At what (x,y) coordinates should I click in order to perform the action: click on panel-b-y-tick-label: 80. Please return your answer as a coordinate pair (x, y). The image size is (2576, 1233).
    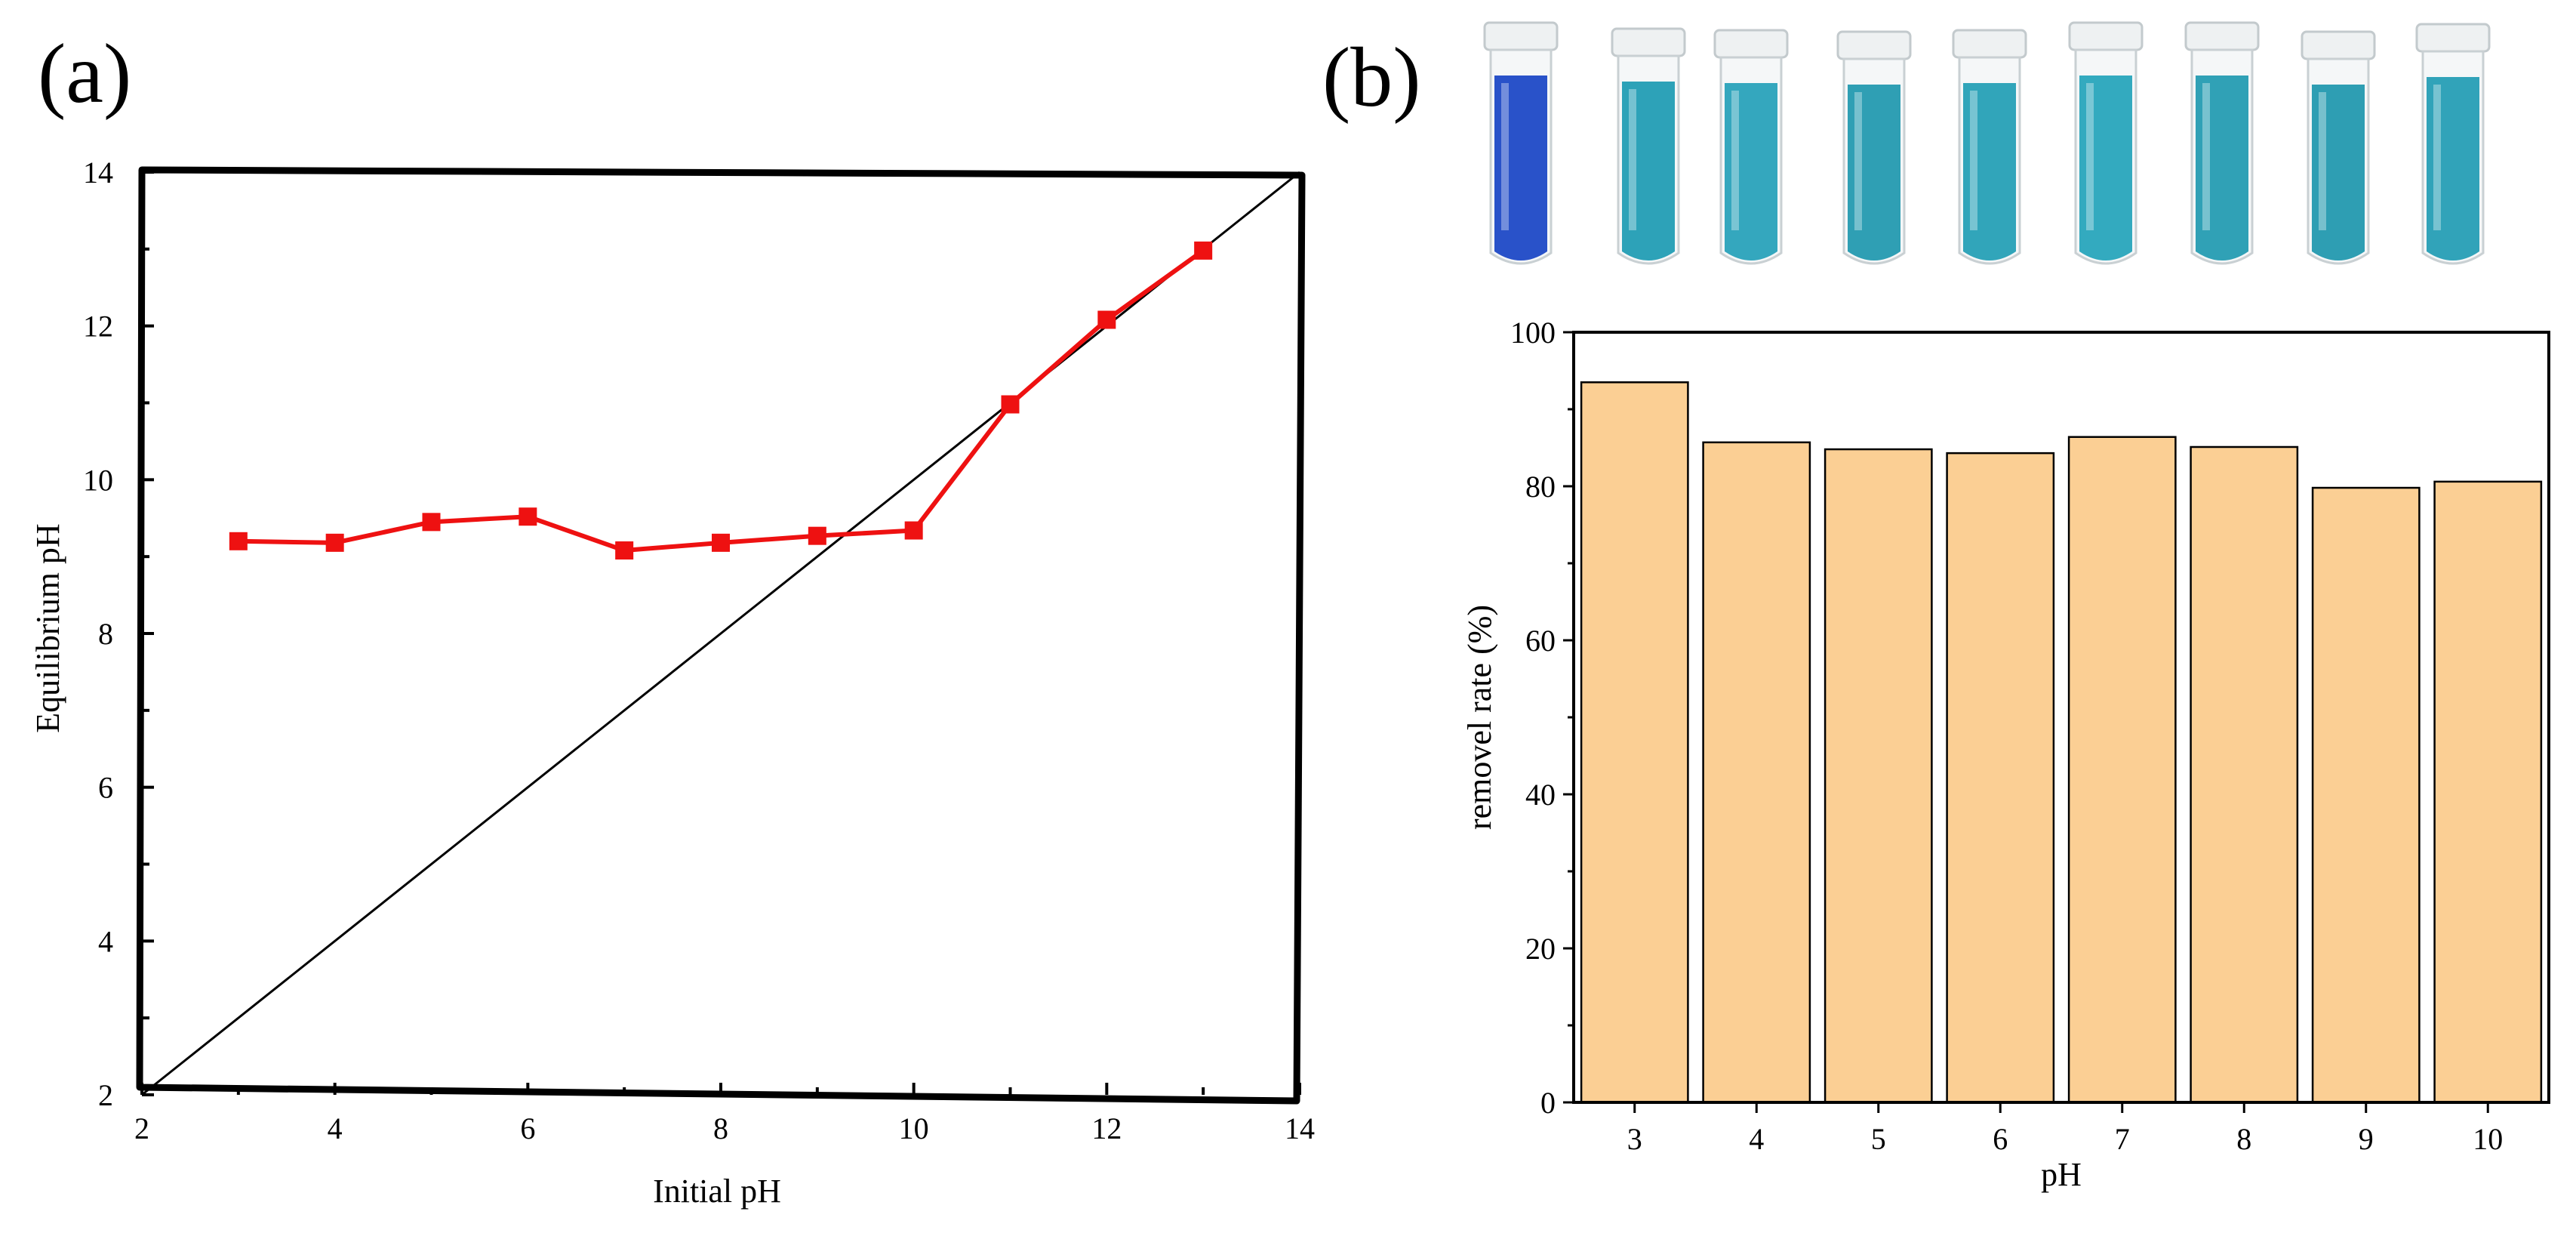
    Looking at the image, I should click on (1540, 487).